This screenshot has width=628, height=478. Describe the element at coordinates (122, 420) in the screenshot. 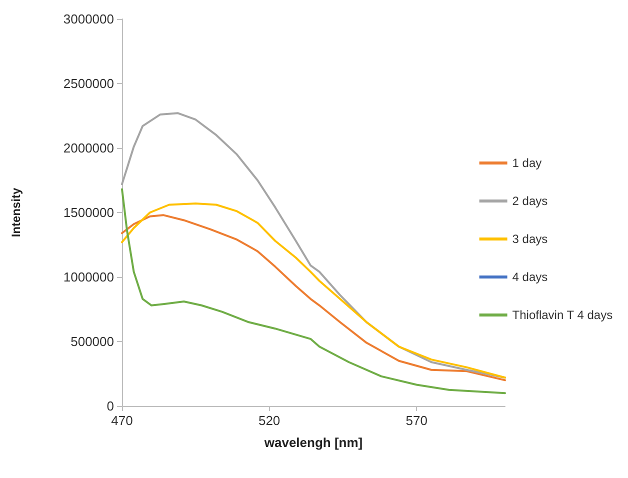

I see `x-tick-label: 470` at that location.